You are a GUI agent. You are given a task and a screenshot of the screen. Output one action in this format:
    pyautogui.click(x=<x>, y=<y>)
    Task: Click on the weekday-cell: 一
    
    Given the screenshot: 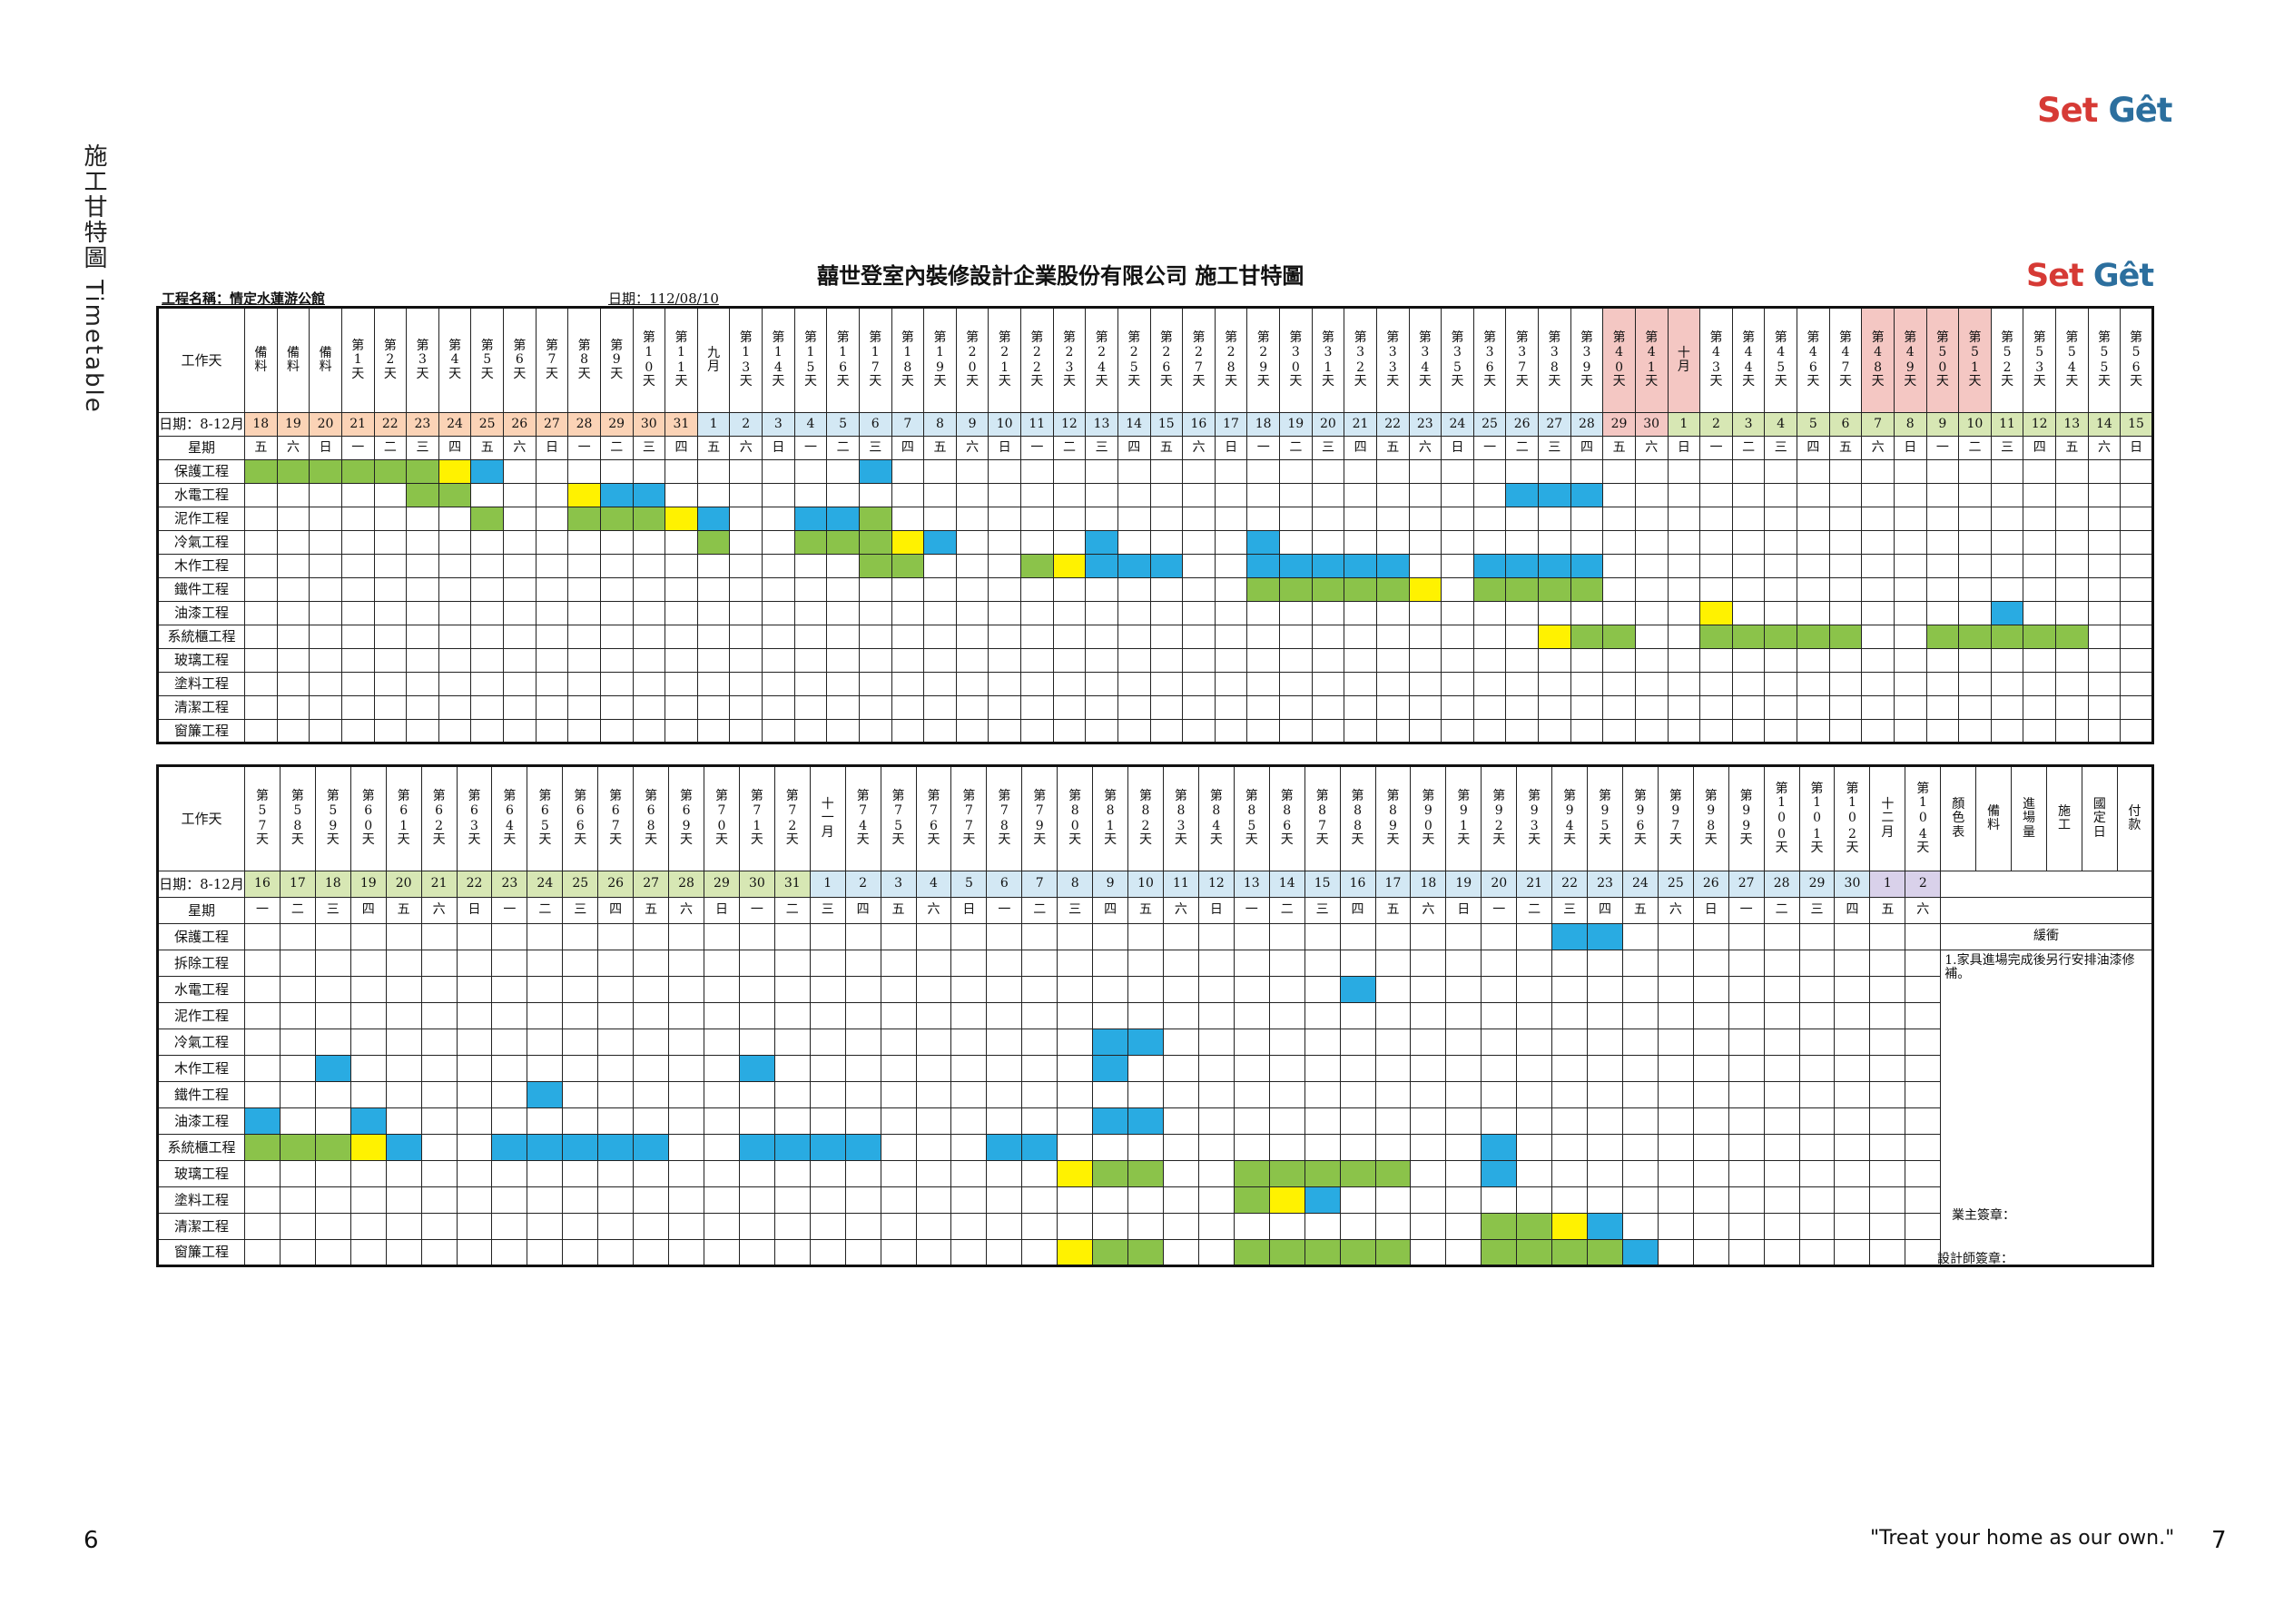 What is the action you would take?
    pyautogui.click(x=1746, y=910)
    